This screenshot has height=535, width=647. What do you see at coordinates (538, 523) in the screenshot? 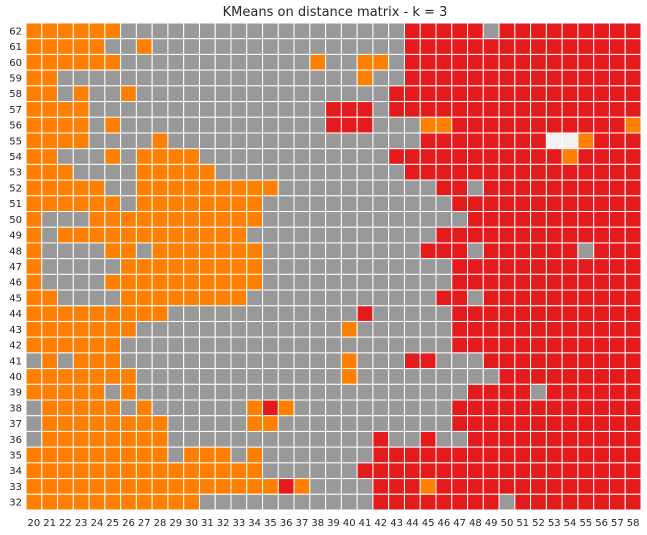
I see `x-tick-label: 52` at bounding box center [538, 523].